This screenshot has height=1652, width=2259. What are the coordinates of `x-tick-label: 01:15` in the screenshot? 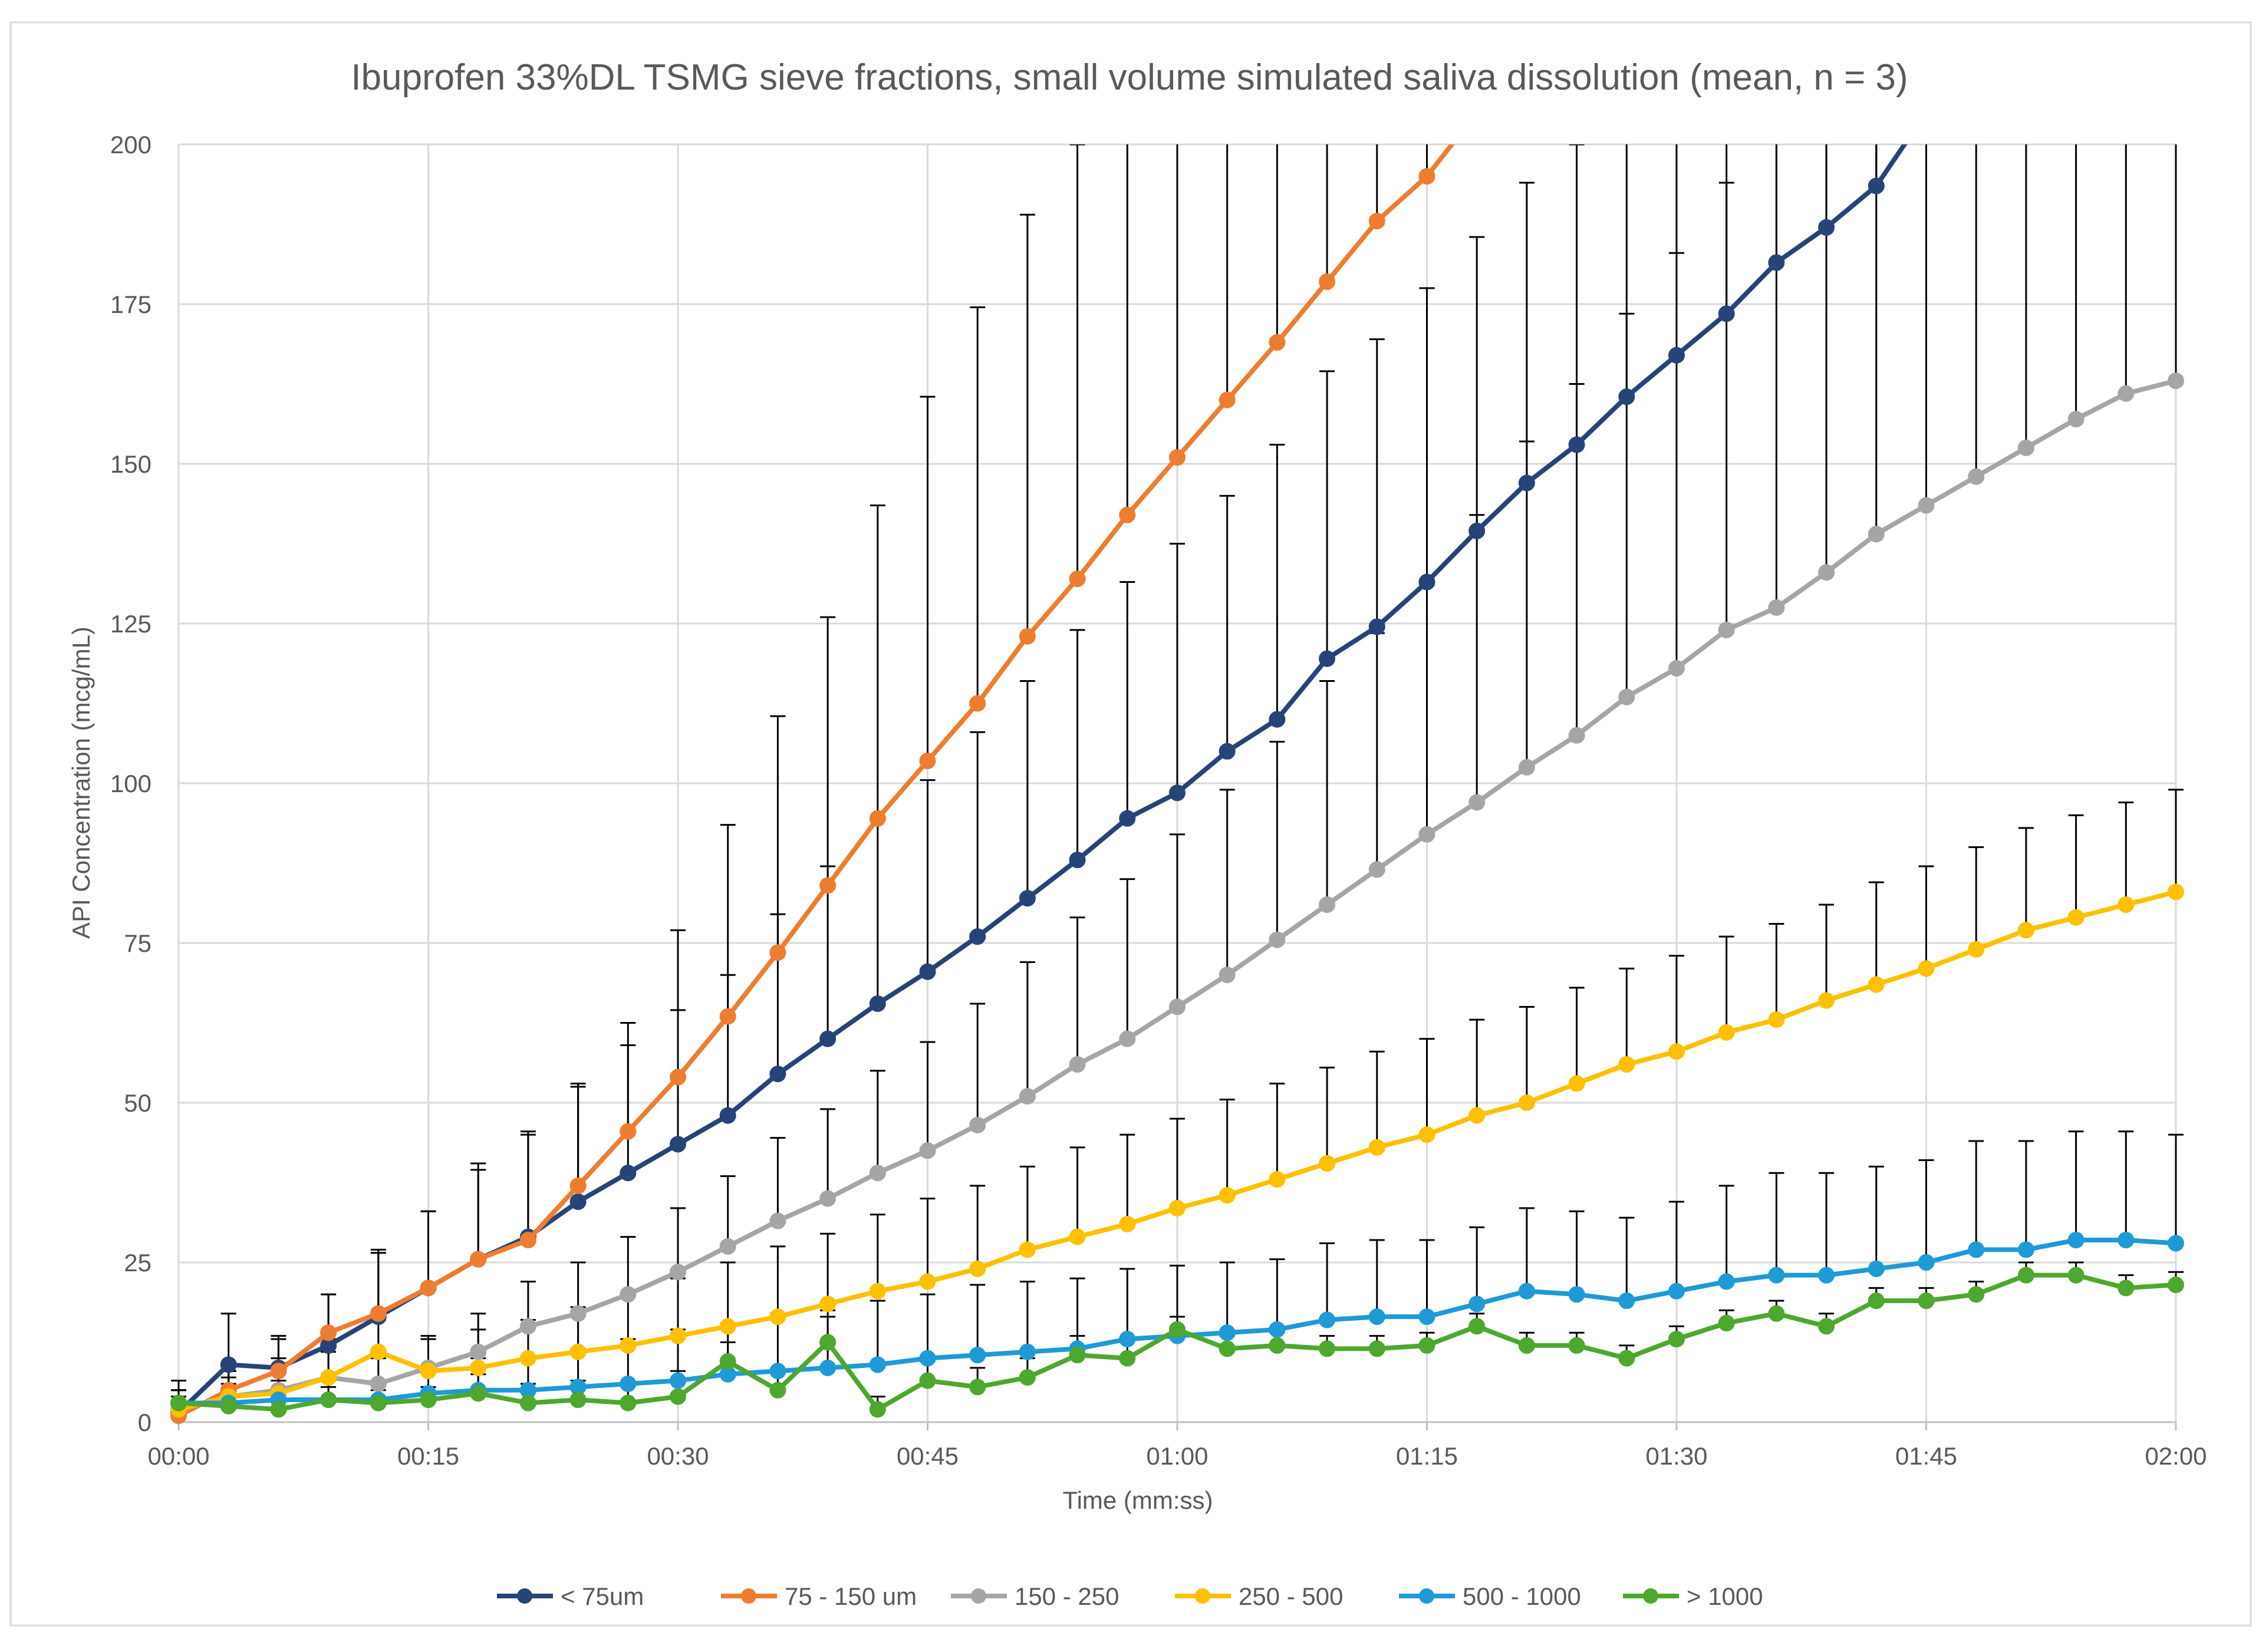 It's located at (1427, 1456).